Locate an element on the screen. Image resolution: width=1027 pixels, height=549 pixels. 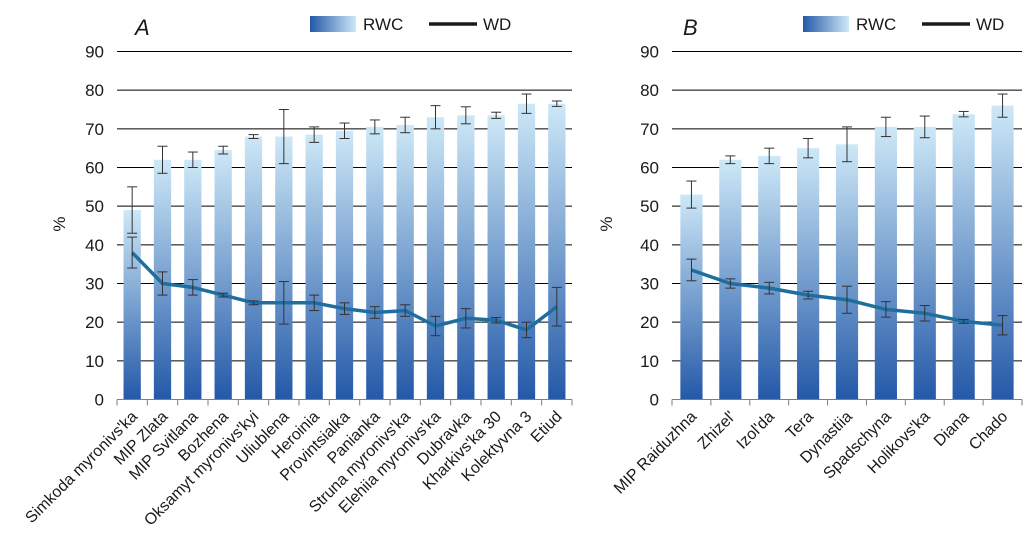
x-tick-label: Zhizel' is located at coordinates (717, 430).